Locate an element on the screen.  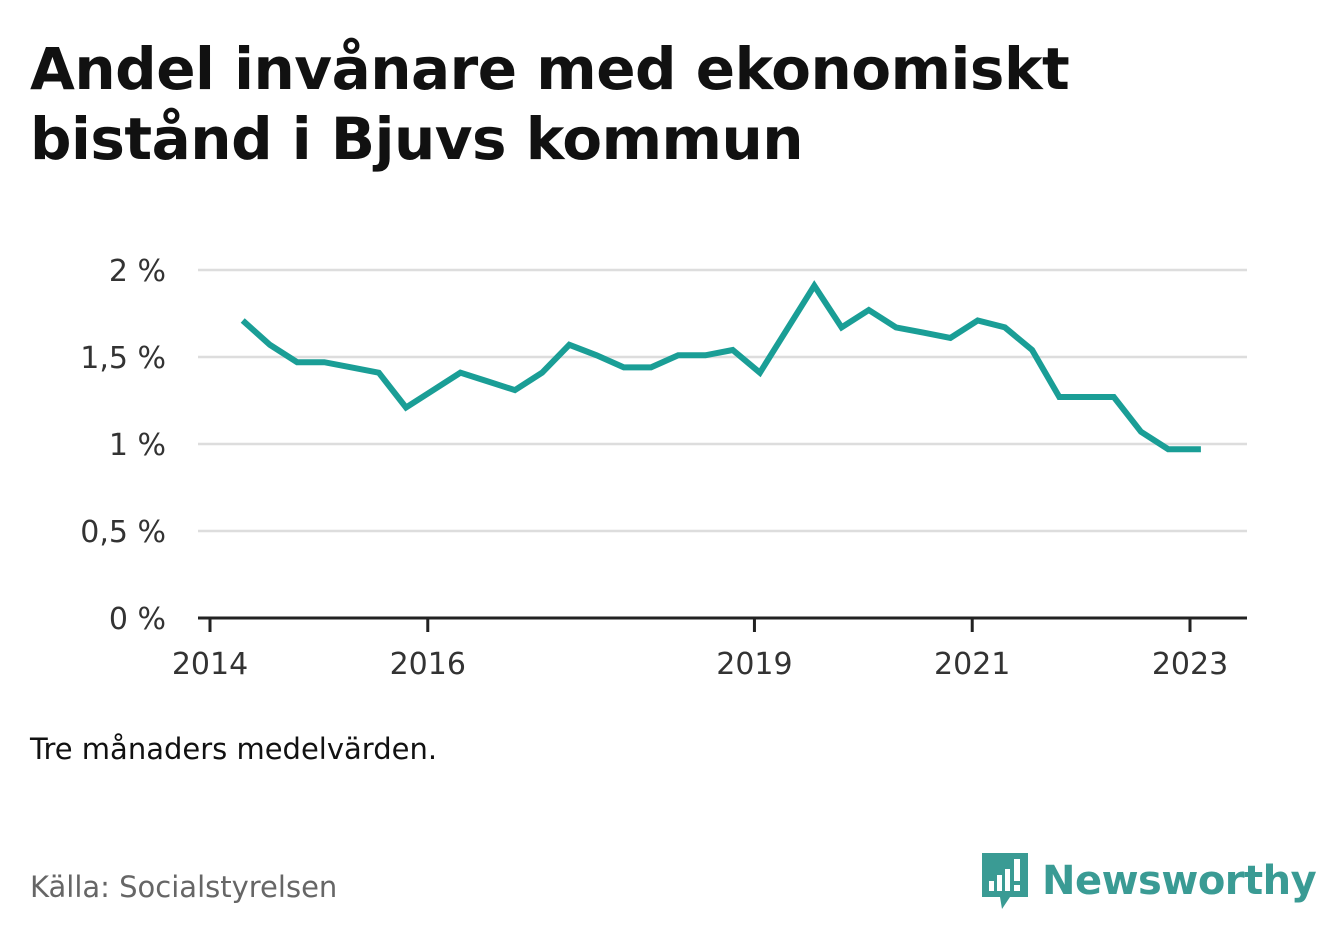
y-axis-labels: 0 % 0,5 % 1 % 1,5 % 2 % is located at coordinates (123, 445).